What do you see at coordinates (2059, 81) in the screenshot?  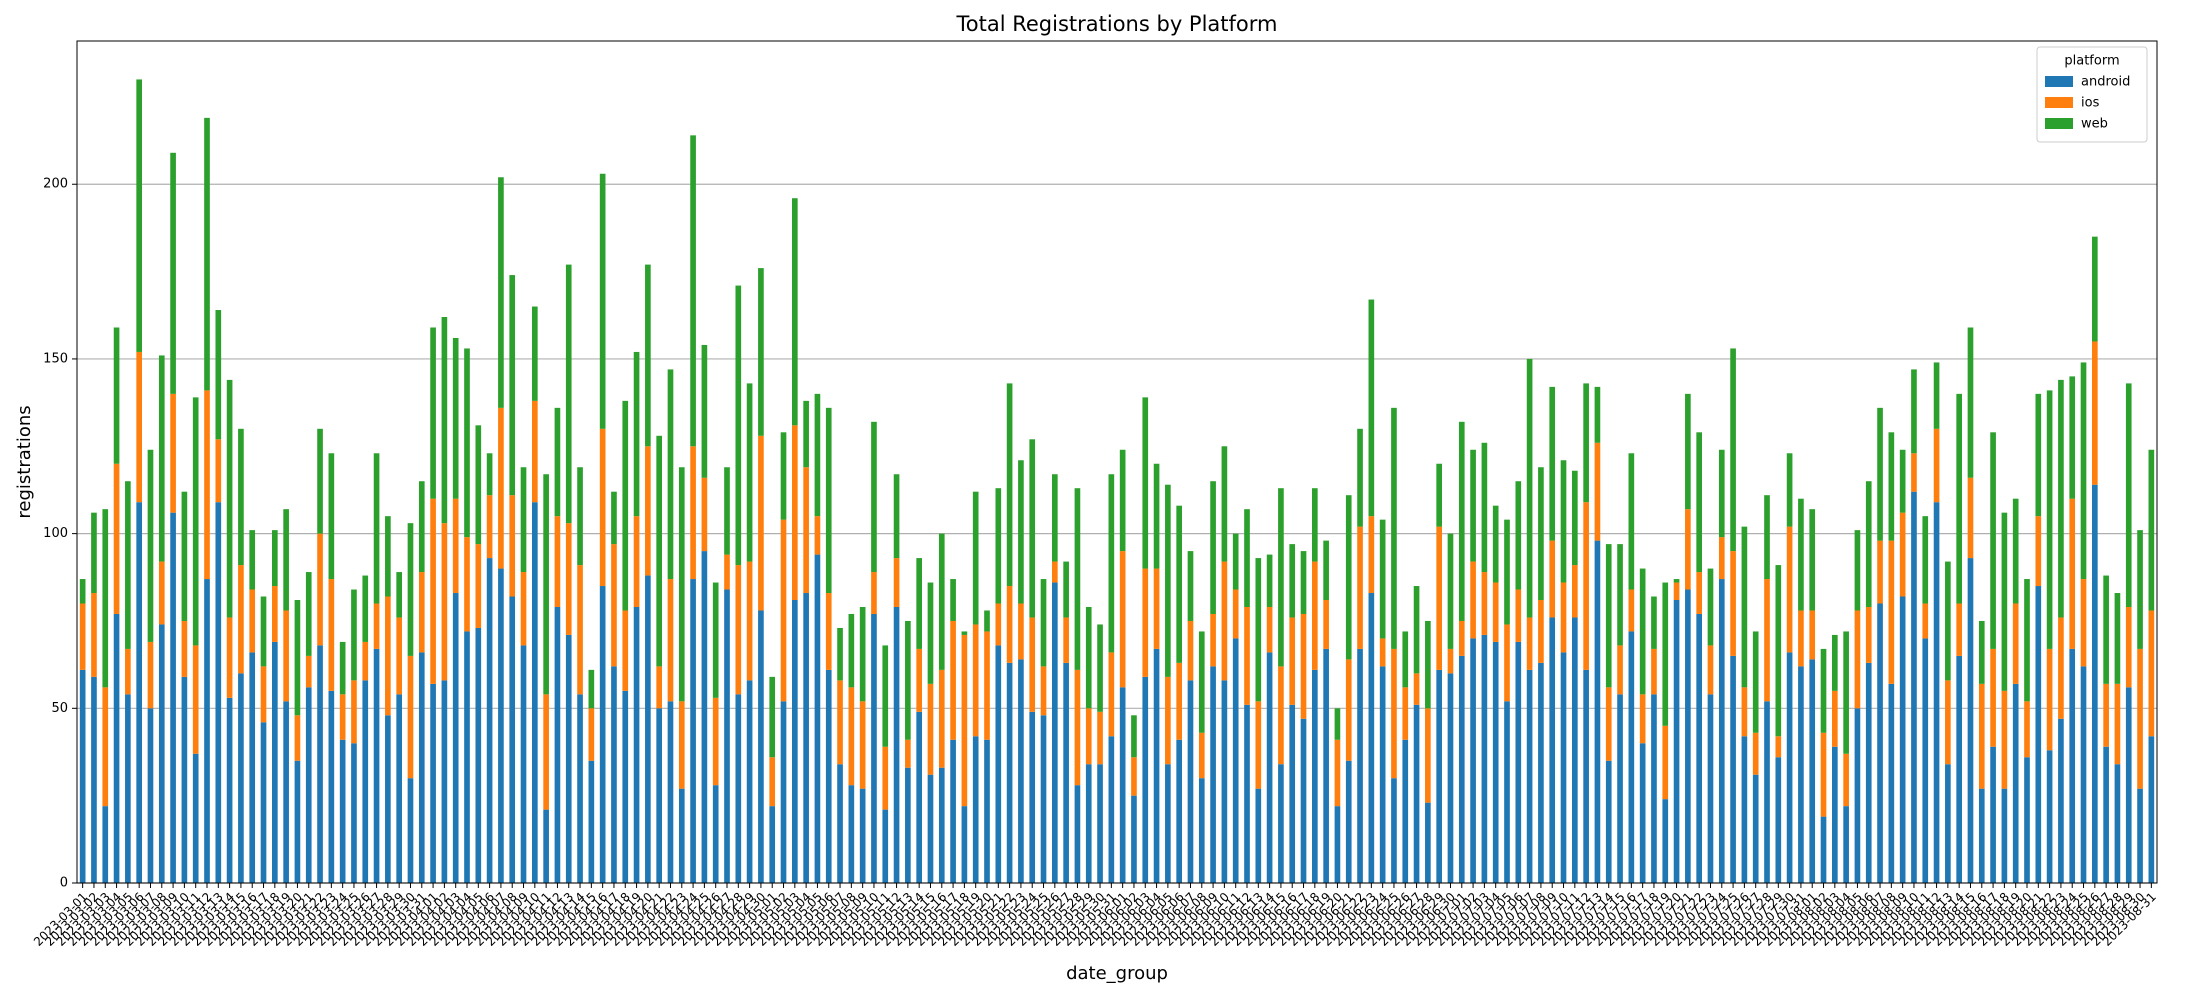 I see `legend-swatch` at bounding box center [2059, 81].